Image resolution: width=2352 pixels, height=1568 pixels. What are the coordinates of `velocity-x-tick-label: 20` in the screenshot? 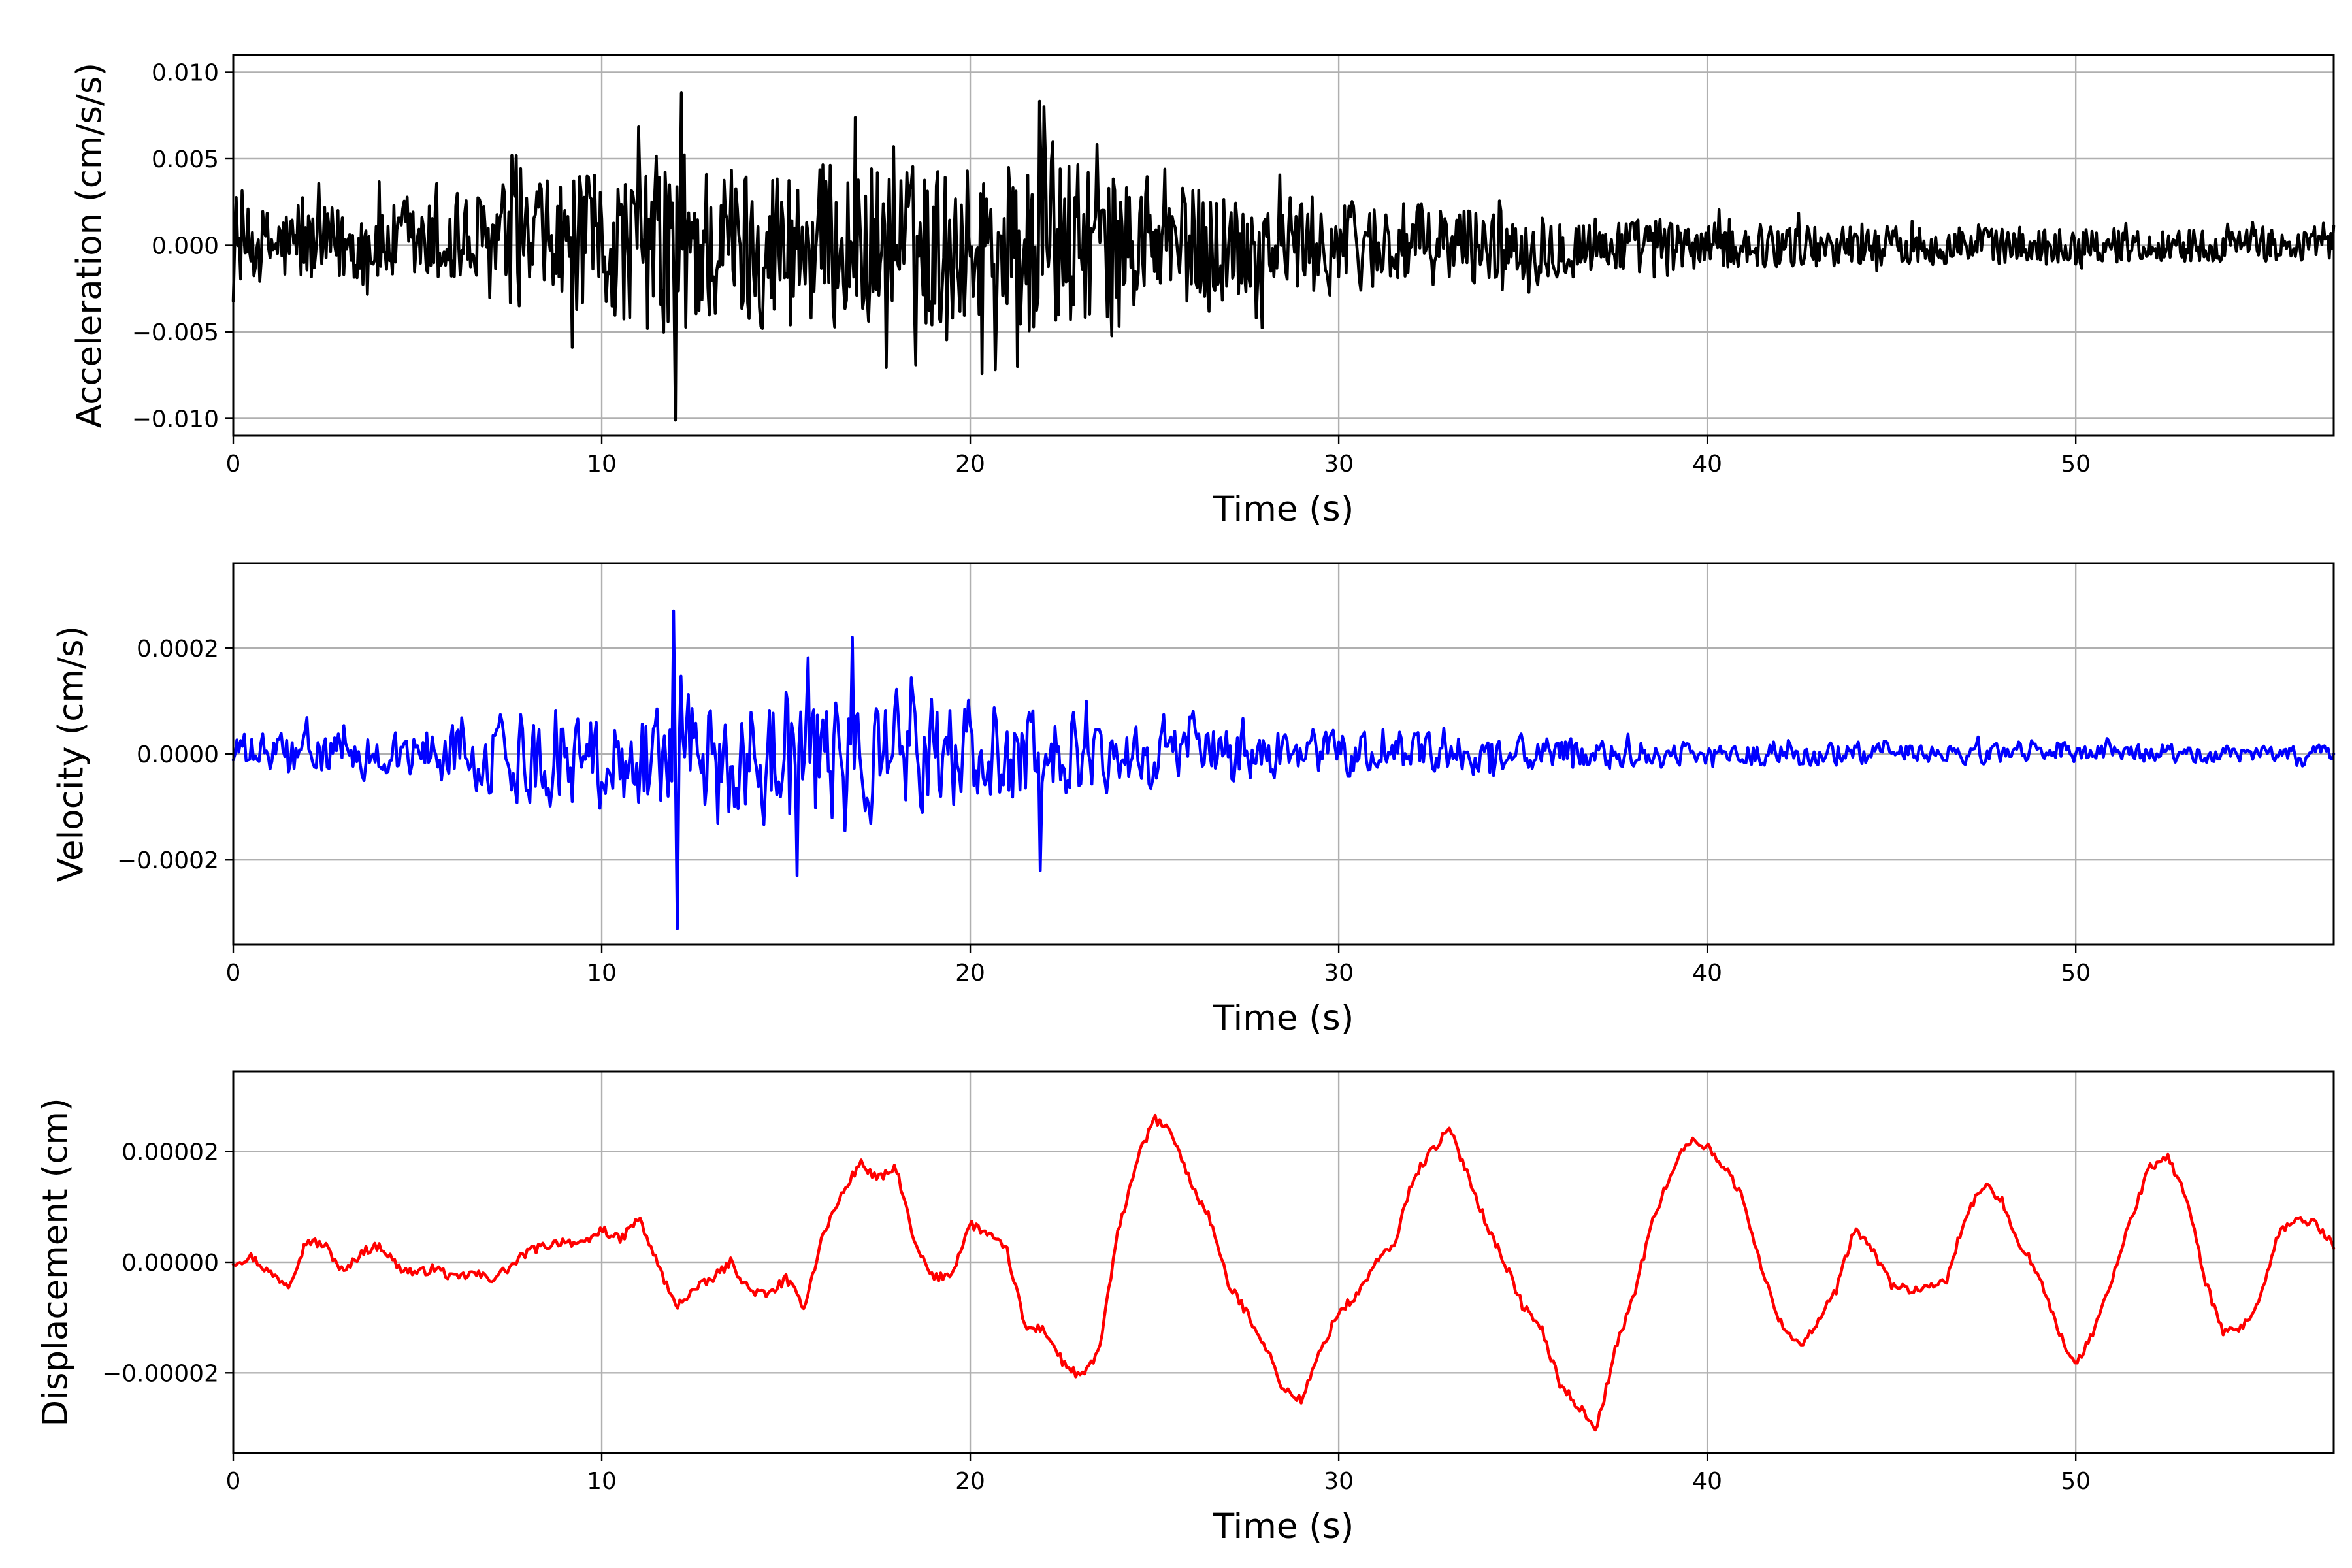 It's located at (970, 973).